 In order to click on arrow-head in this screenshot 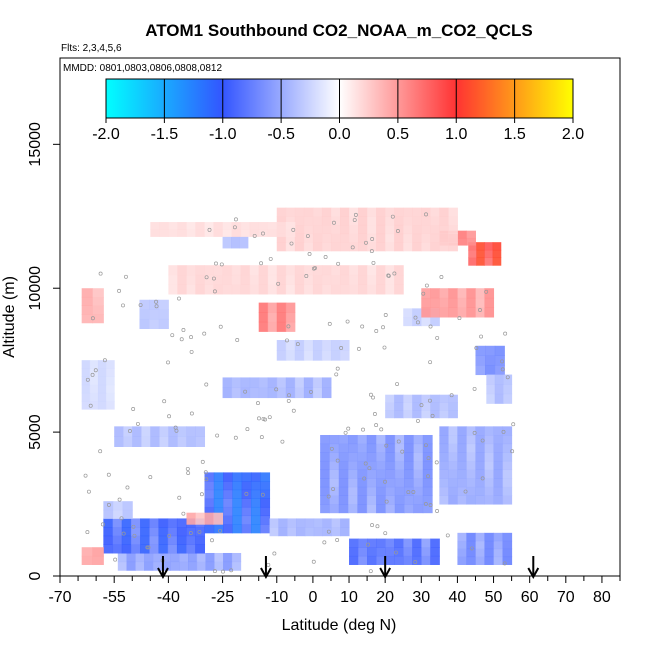, I will do `click(266, 573)`.